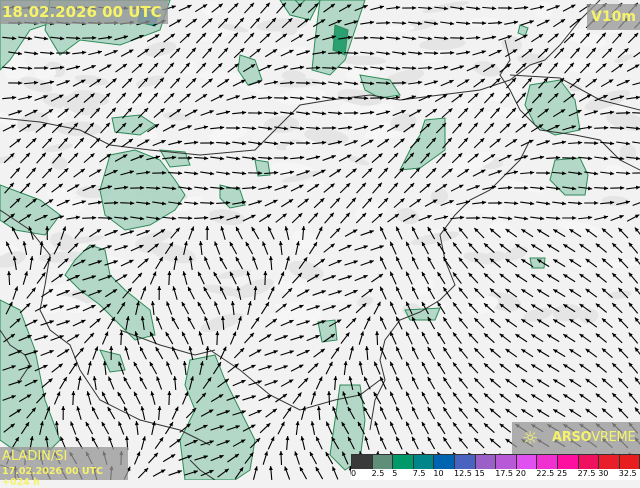  I want to click on legend-label: 27.5, so click(587, 473).